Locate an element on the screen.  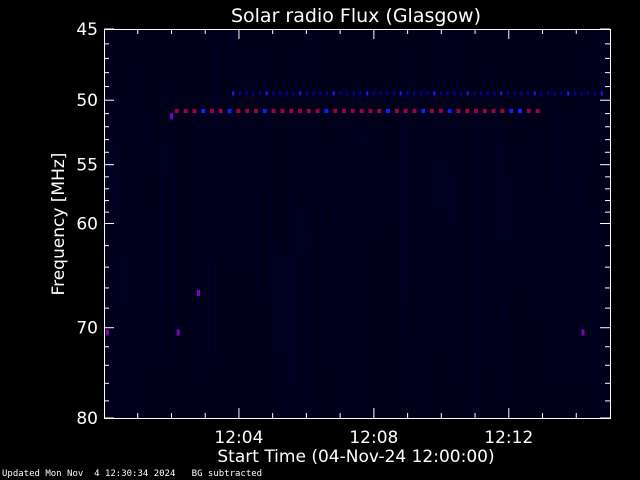
y-axis-label: Frequency [MHz] is located at coordinates (59, 224).